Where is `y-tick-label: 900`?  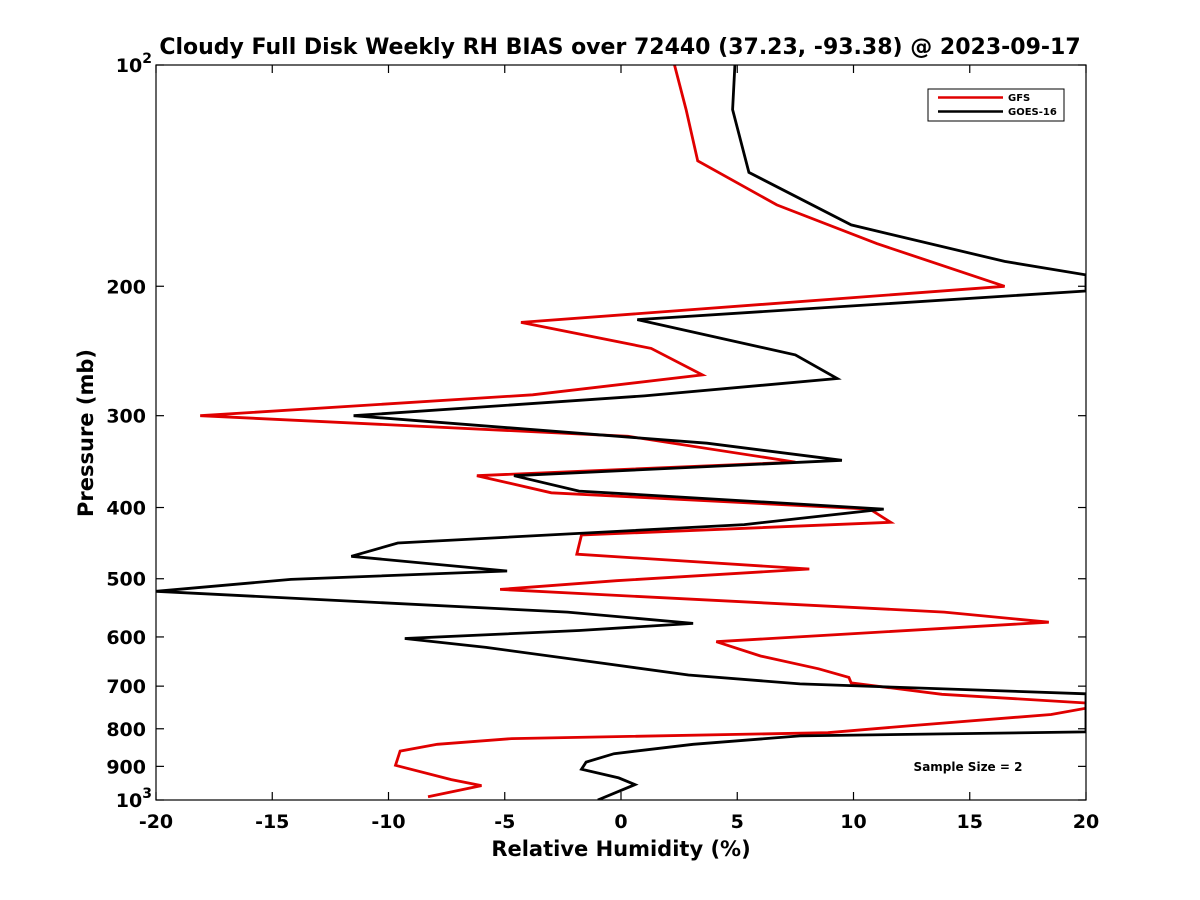 y-tick-label: 900 is located at coordinates (126, 767).